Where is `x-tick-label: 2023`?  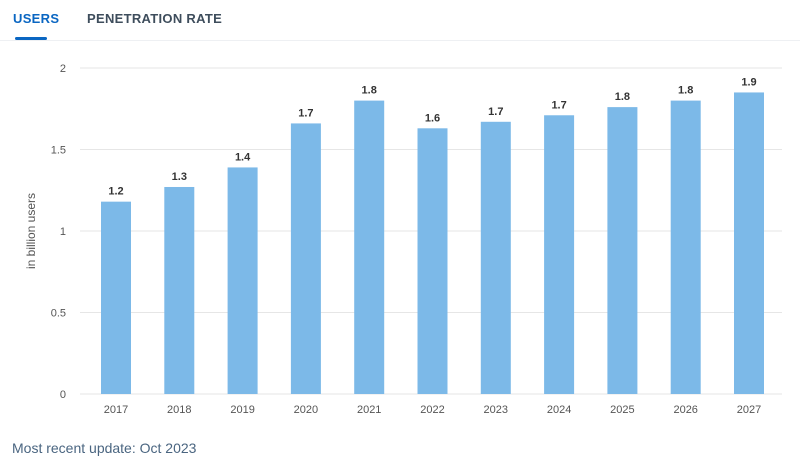
x-tick-label: 2023 is located at coordinates (496, 410).